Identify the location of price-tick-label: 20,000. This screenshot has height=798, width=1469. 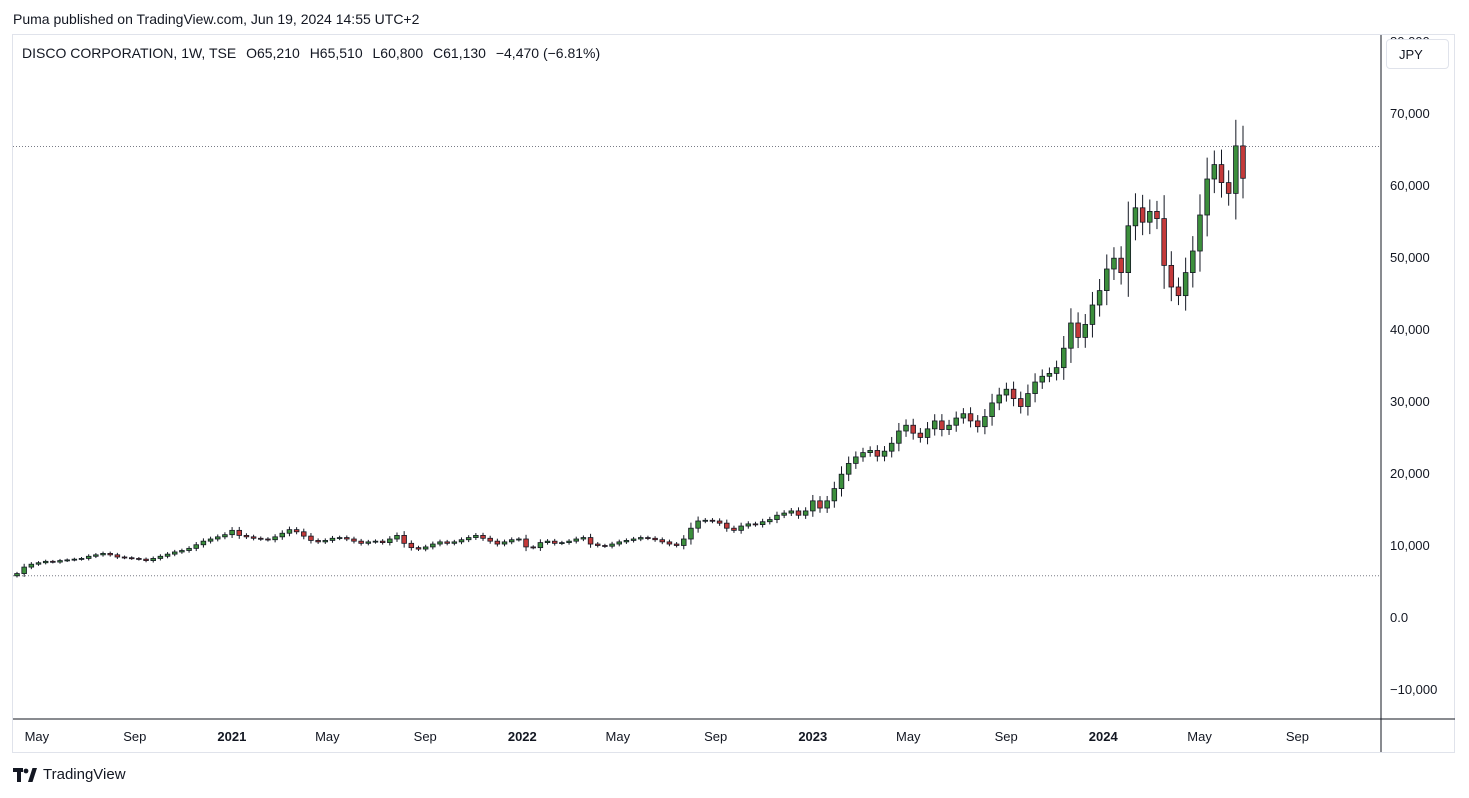
(1410, 473).